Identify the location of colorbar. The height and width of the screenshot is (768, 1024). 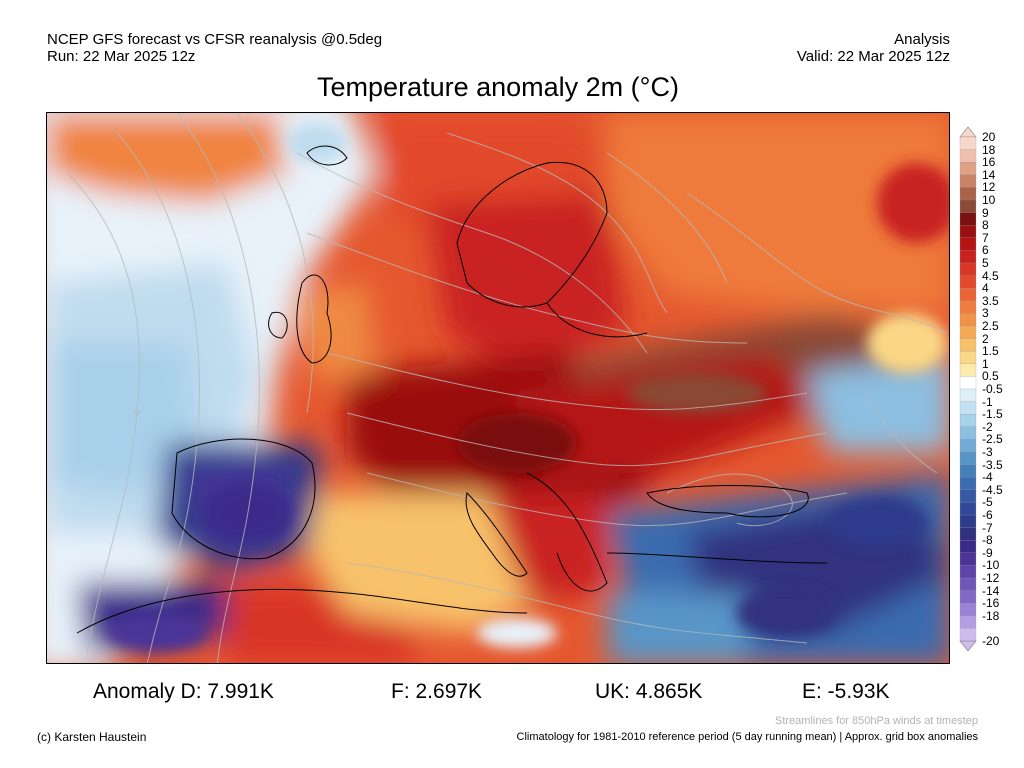
(968, 389).